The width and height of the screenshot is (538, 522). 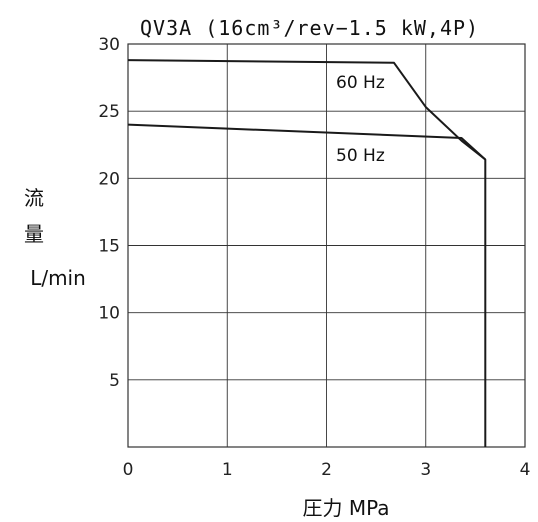 What do you see at coordinates (34, 234) in the screenshot?
I see `y-axis-title-line2: 量` at bounding box center [34, 234].